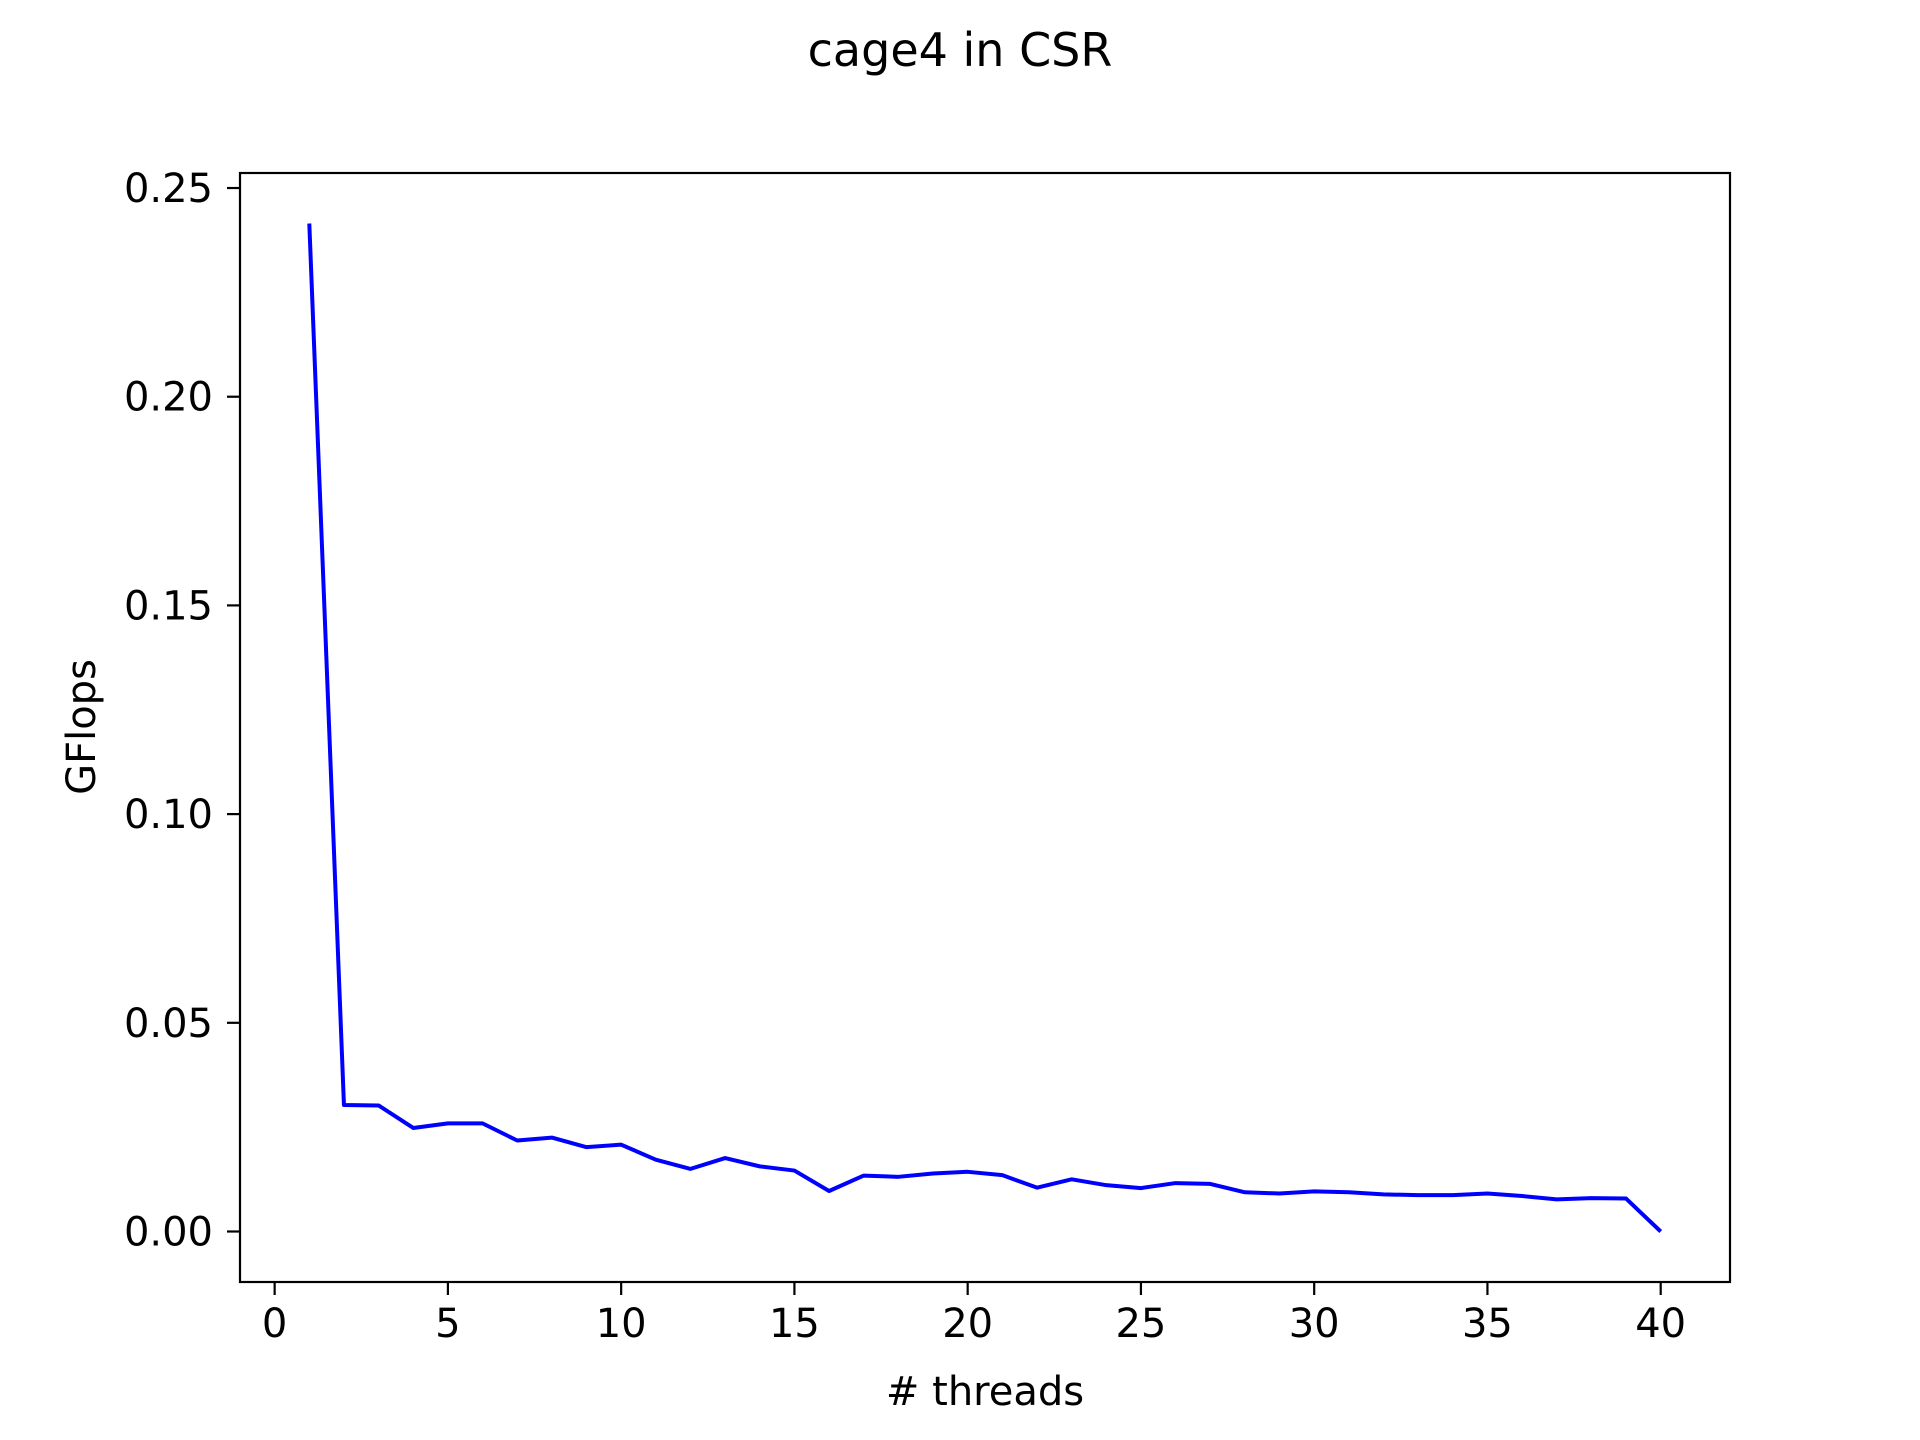 This screenshot has width=1920, height=1440. I want to click on y-axis: 0.00 0.05 0.10 0.15 0.20 0.25, so click(182, 710).